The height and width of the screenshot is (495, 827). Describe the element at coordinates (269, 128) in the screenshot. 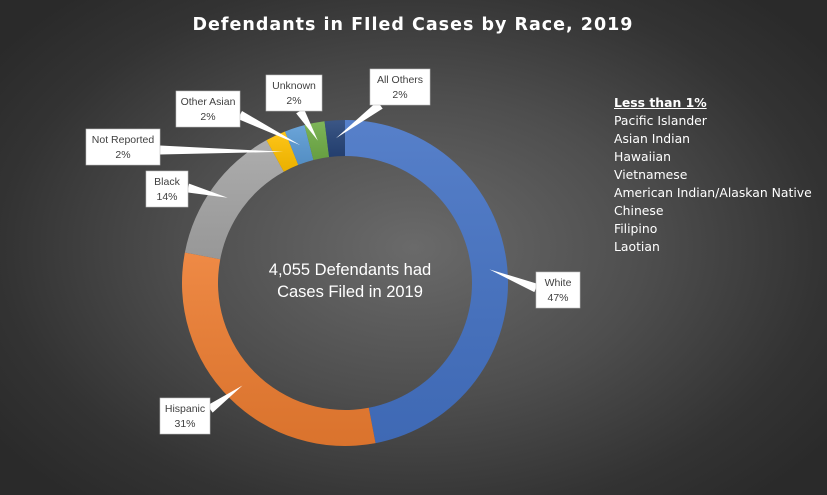

I see `leader-other-asian` at that location.